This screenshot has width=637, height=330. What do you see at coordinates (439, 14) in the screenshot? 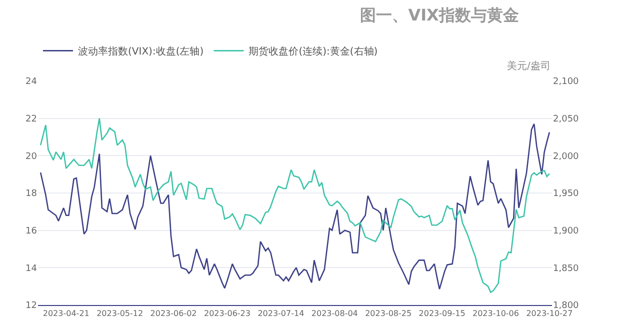
I see `chart-title: 图一、VIX指数与黄金` at bounding box center [439, 14].